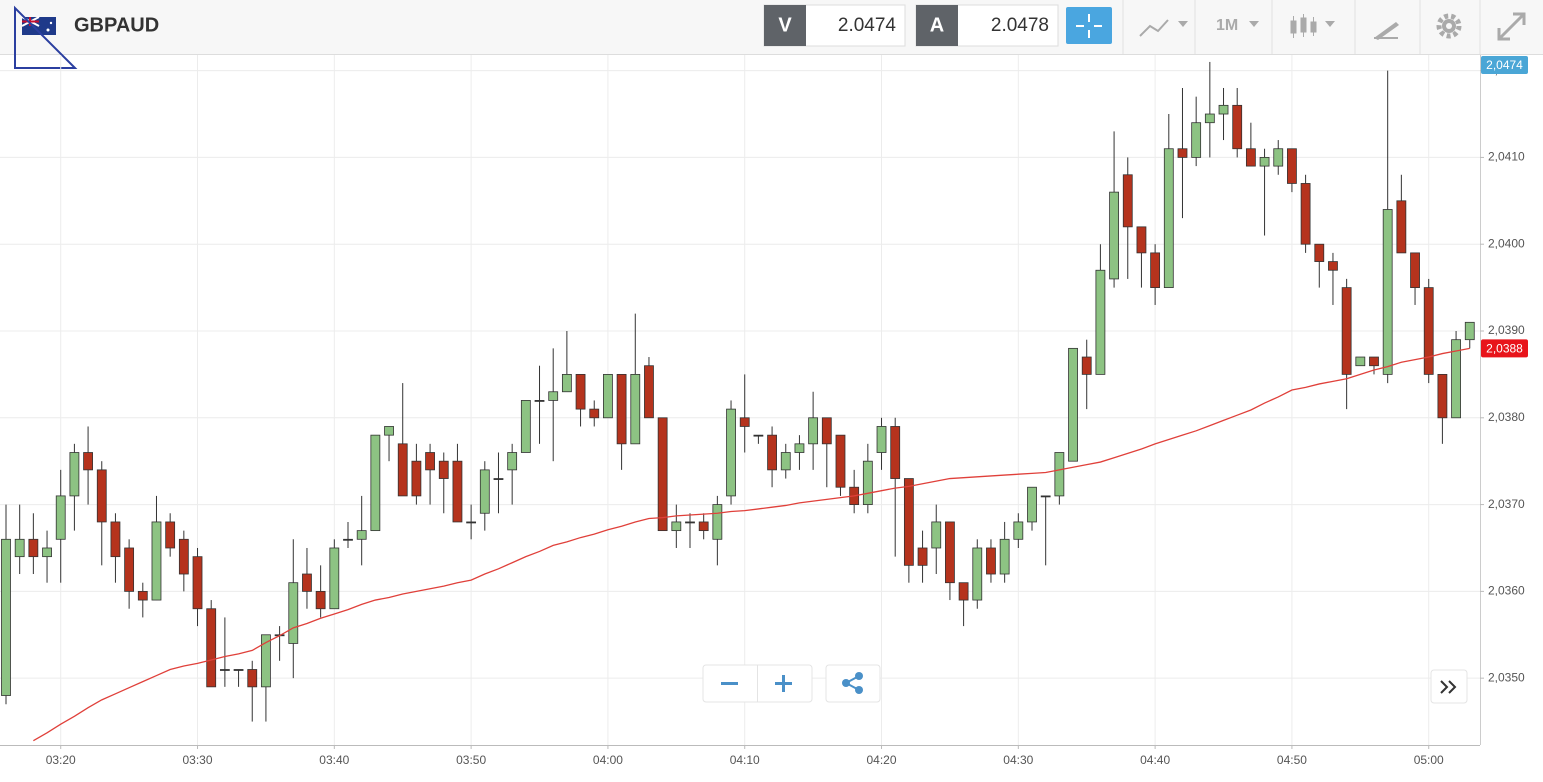 Image resolution: width=1543 pixels, height=782 pixels. Describe the element at coordinates (1449, 686) in the screenshot. I see `scroll-to-end-button` at that location.